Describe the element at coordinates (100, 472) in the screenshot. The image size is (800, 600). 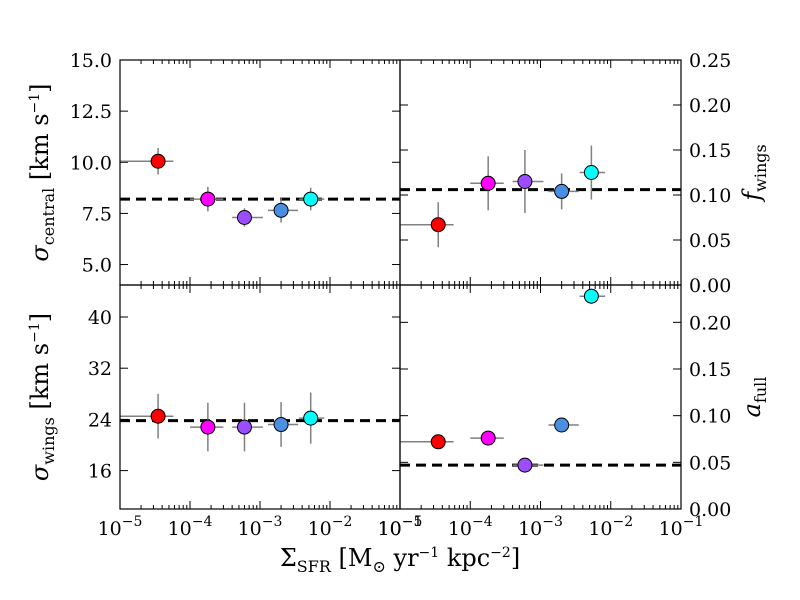
I see `y-tick-label: 16` at that location.